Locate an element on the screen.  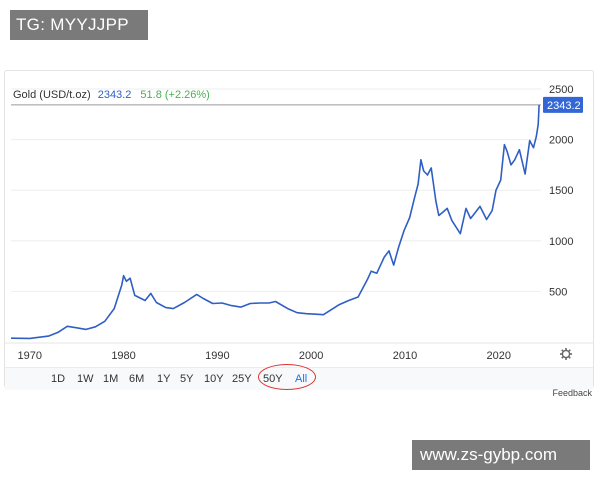
feedback-link: Feedback is located at coordinates (572, 393).